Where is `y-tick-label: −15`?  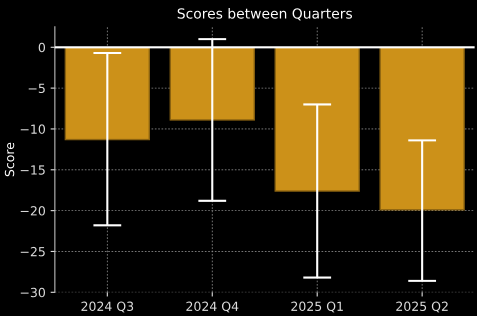 y-tick-label: −15 is located at coordinates (32, 170).